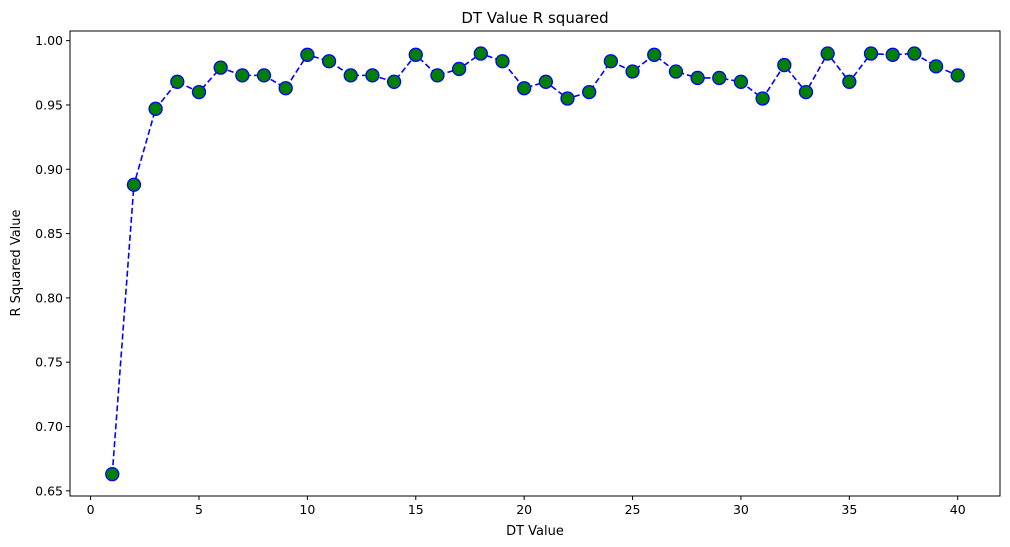  Describe the element at coordinates (49, 362) in the screenshot. I see `y-tick-label: 0.75` at that location.